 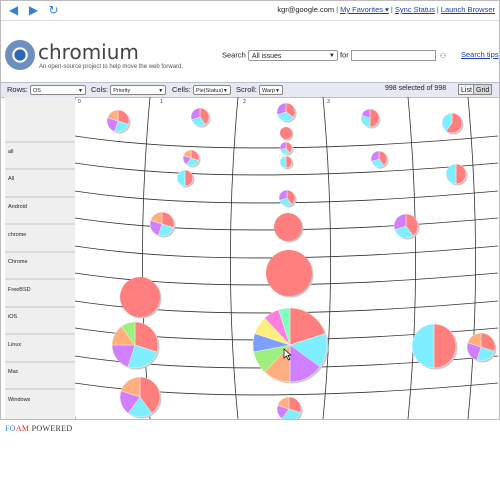 What do you see at coordinates (483, 89) in the screenshot?
I see `grid-view-button: Grid` at bounding box center [483, 89].